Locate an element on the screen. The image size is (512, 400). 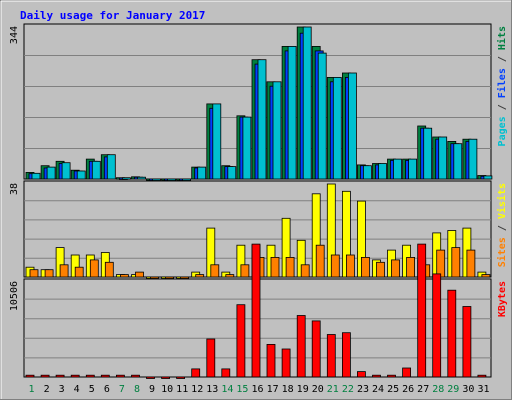
panel-middle-legend: Sites / Visits is located at coordinates (502, 225).